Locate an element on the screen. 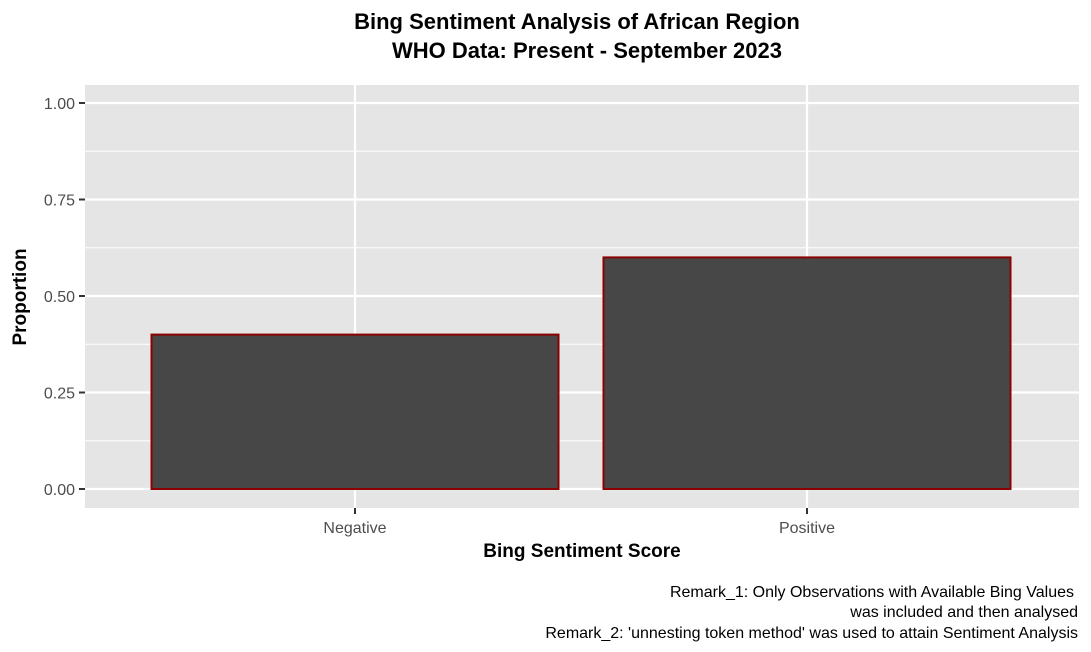 The height and width of the screenshot is (652, 1091). x-tick-label: Negative is located at coordinates (354, 528).